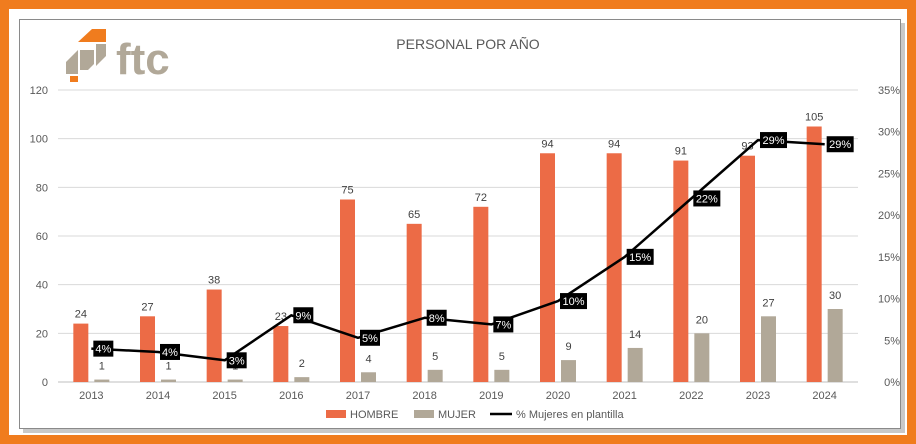 This screenshot has height=444, width=916. I want to click on bar-hombre-label: 38, so click(214, 281).